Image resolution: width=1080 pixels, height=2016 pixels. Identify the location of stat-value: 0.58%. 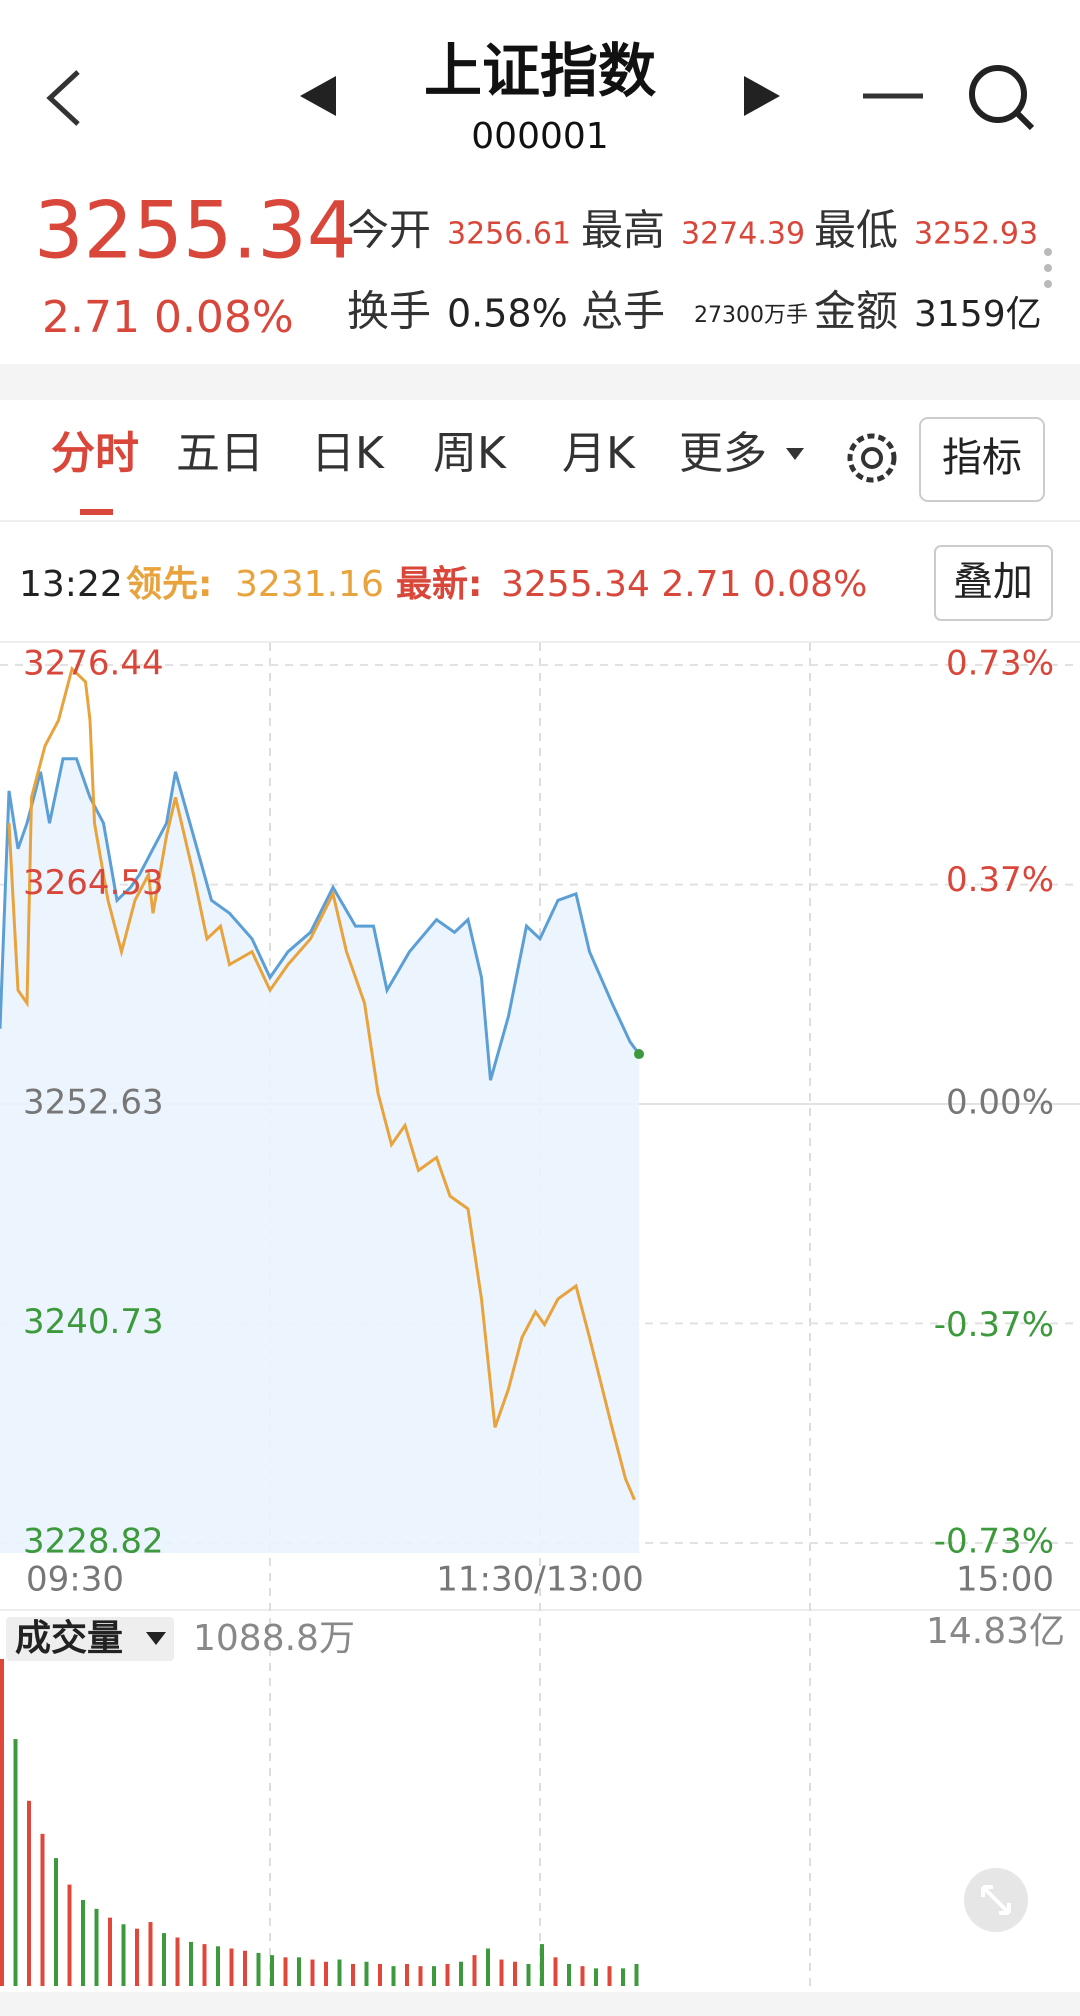
(507, 314).